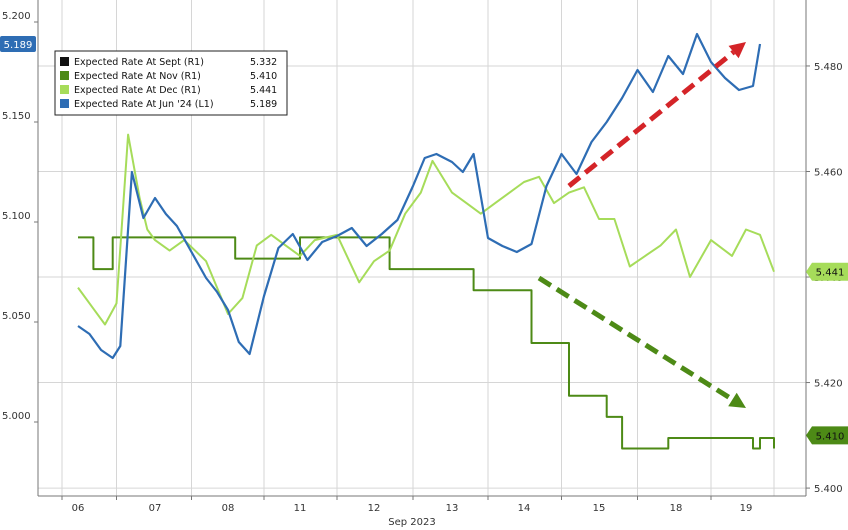 This screenshot has height=530, width=848. I want to click on x-tick-label: 19, so click(746, 508).